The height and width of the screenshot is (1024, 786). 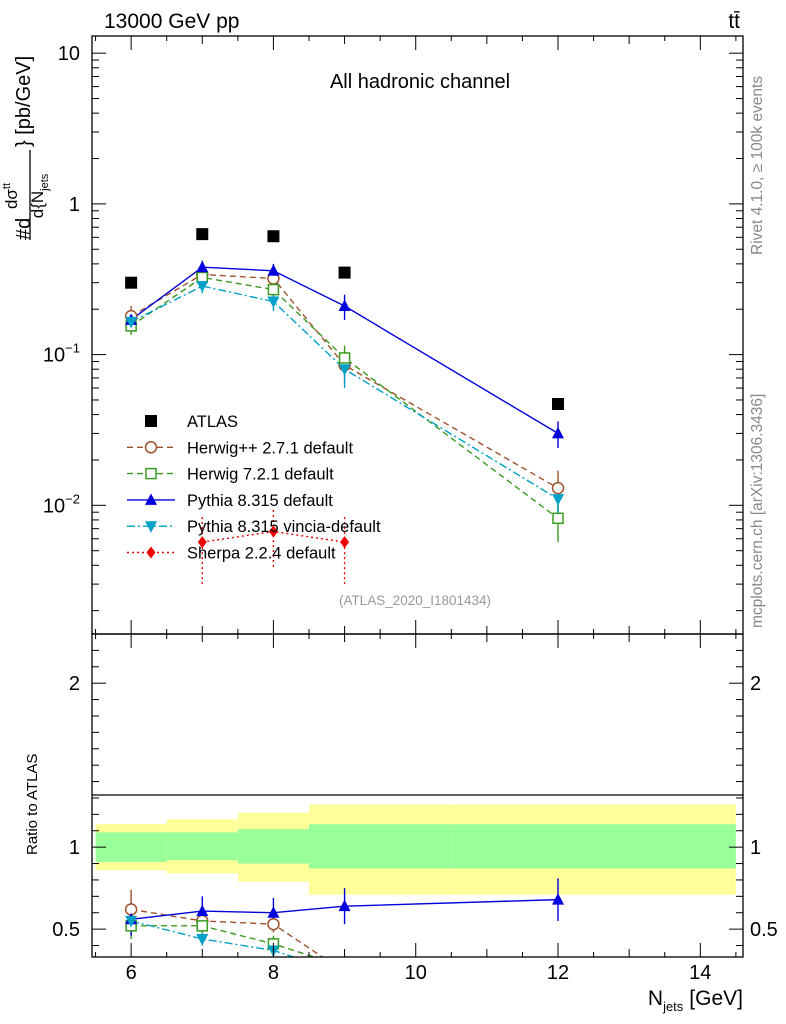 What do you see at coordinates (11, 199) in the screenshot?
I see `ylabel-numerator: dσ` at bounding box center [11, 199].